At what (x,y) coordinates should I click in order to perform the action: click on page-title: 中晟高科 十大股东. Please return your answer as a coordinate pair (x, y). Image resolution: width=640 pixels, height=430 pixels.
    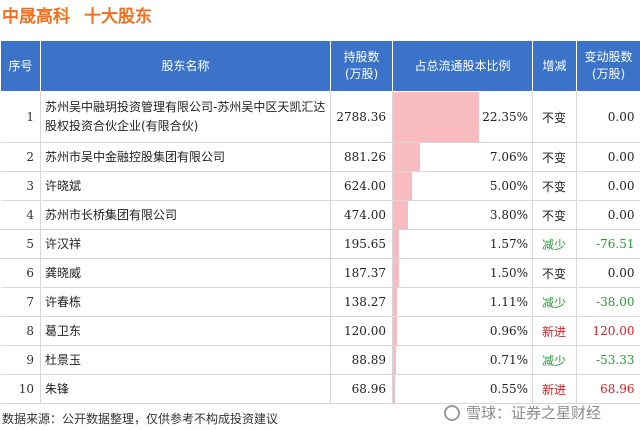
    Looking at the image, I should click on (77, 17).